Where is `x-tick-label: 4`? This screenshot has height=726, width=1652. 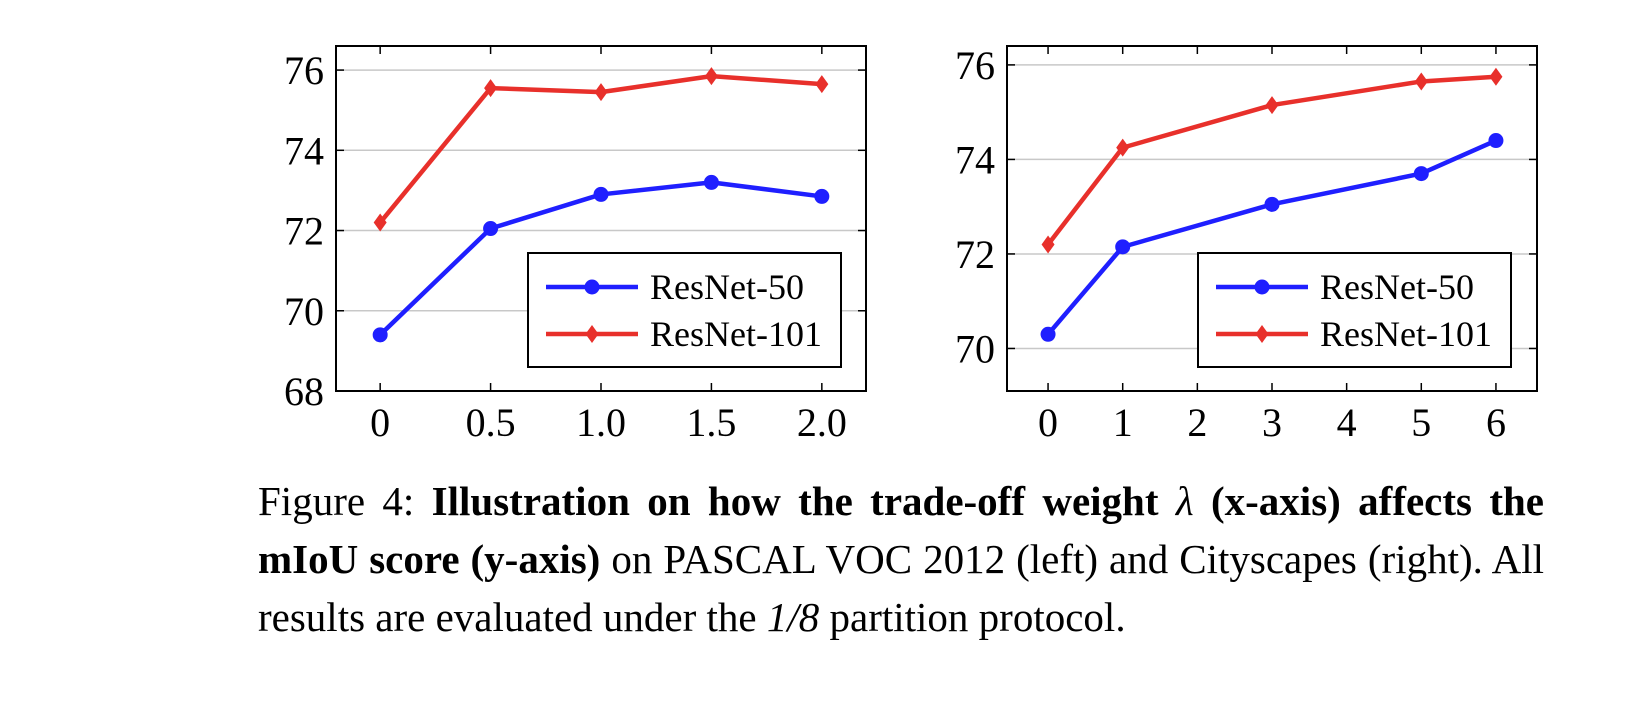 x-tick-label: 4 is located at coordinates (1347, 422).